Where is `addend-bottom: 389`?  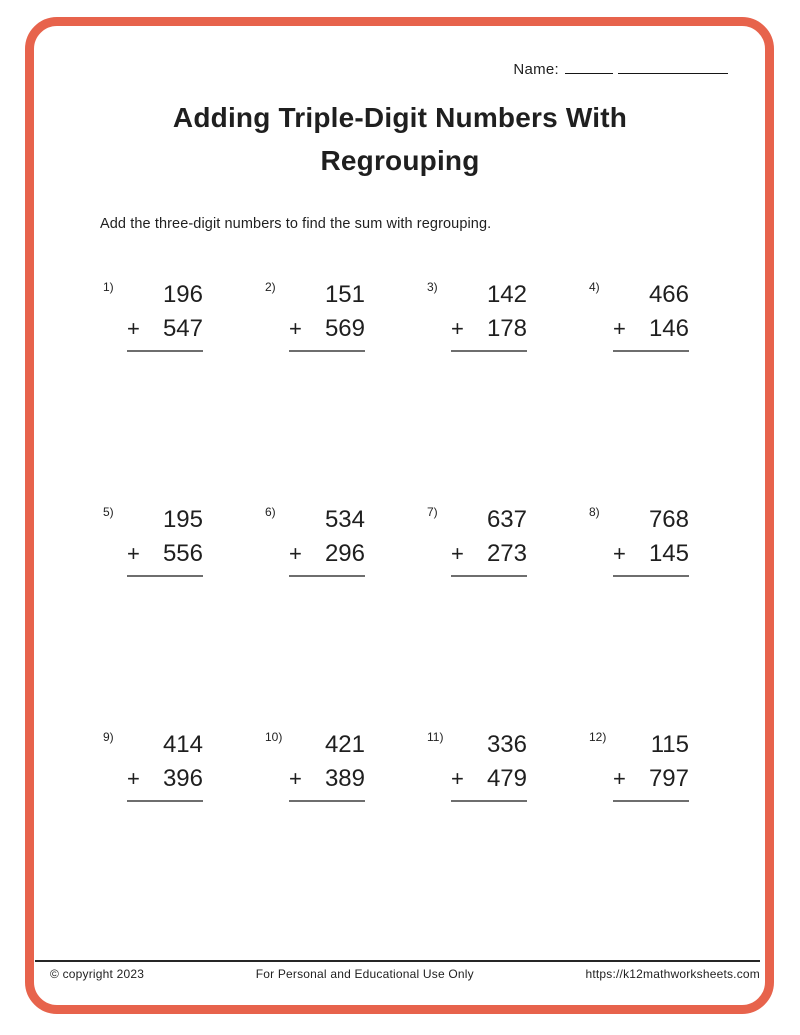
addend-bottom: 389 is located at coordinates (344, 778).